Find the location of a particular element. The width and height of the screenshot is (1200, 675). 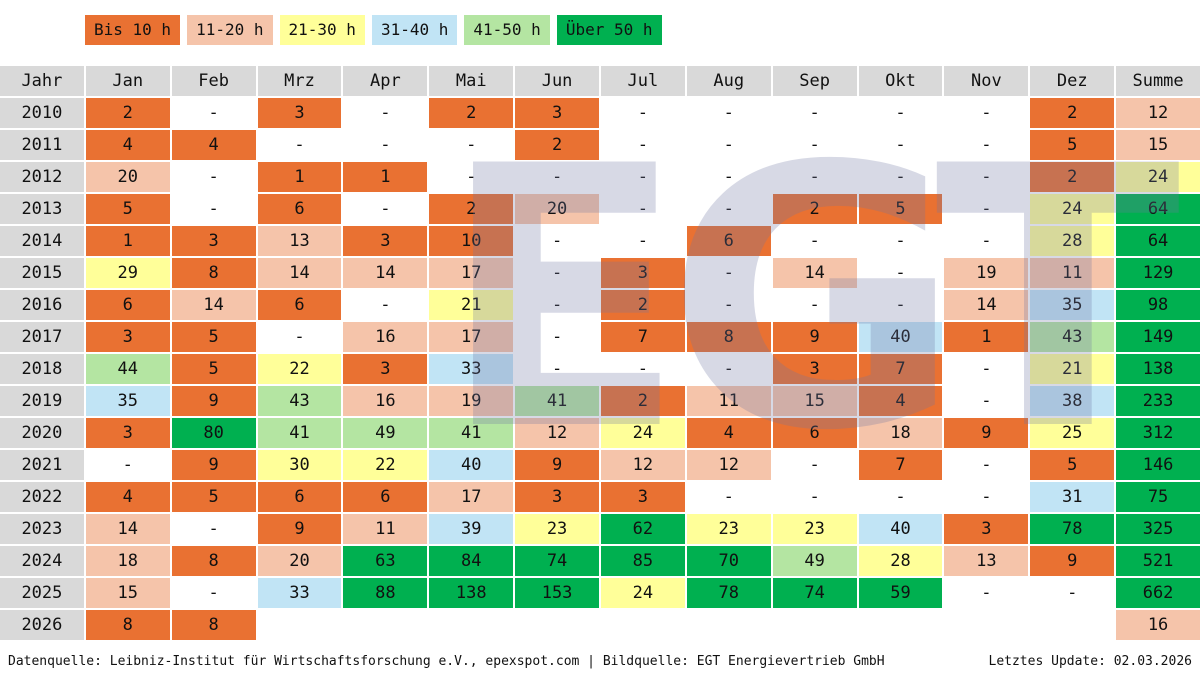

heatmap-cell: 74 is located at coordinates (814, 593).